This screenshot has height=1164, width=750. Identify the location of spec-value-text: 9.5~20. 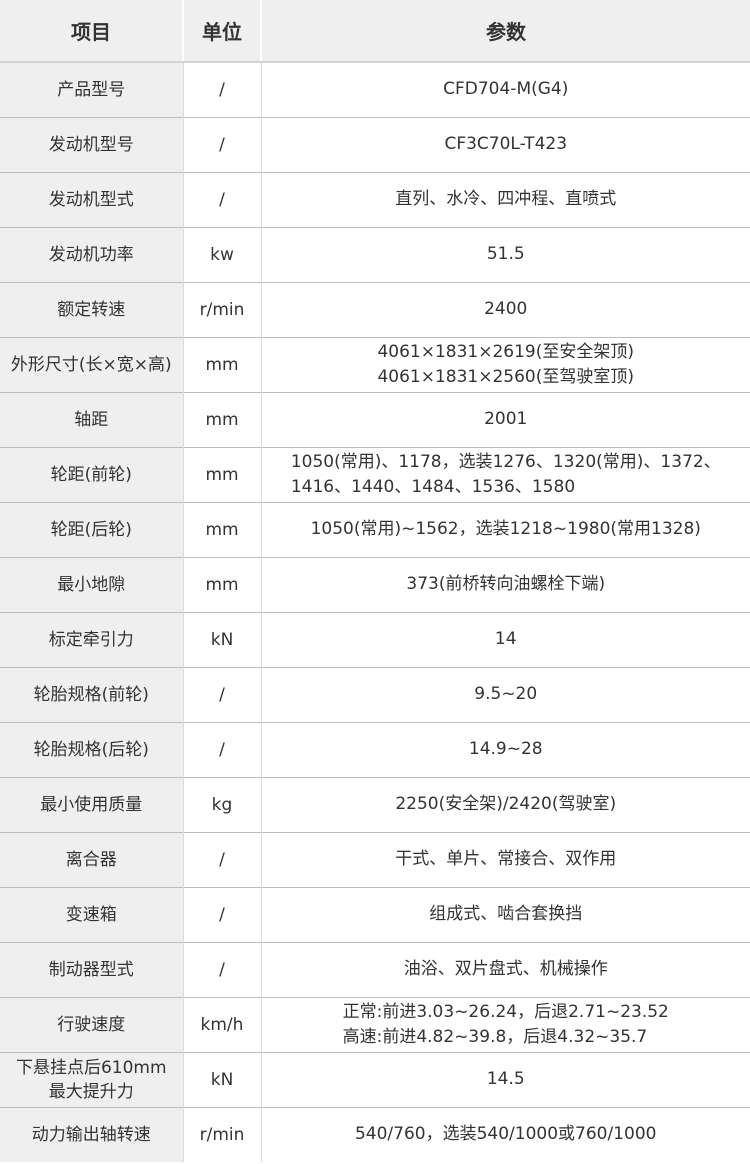
(506, 694).